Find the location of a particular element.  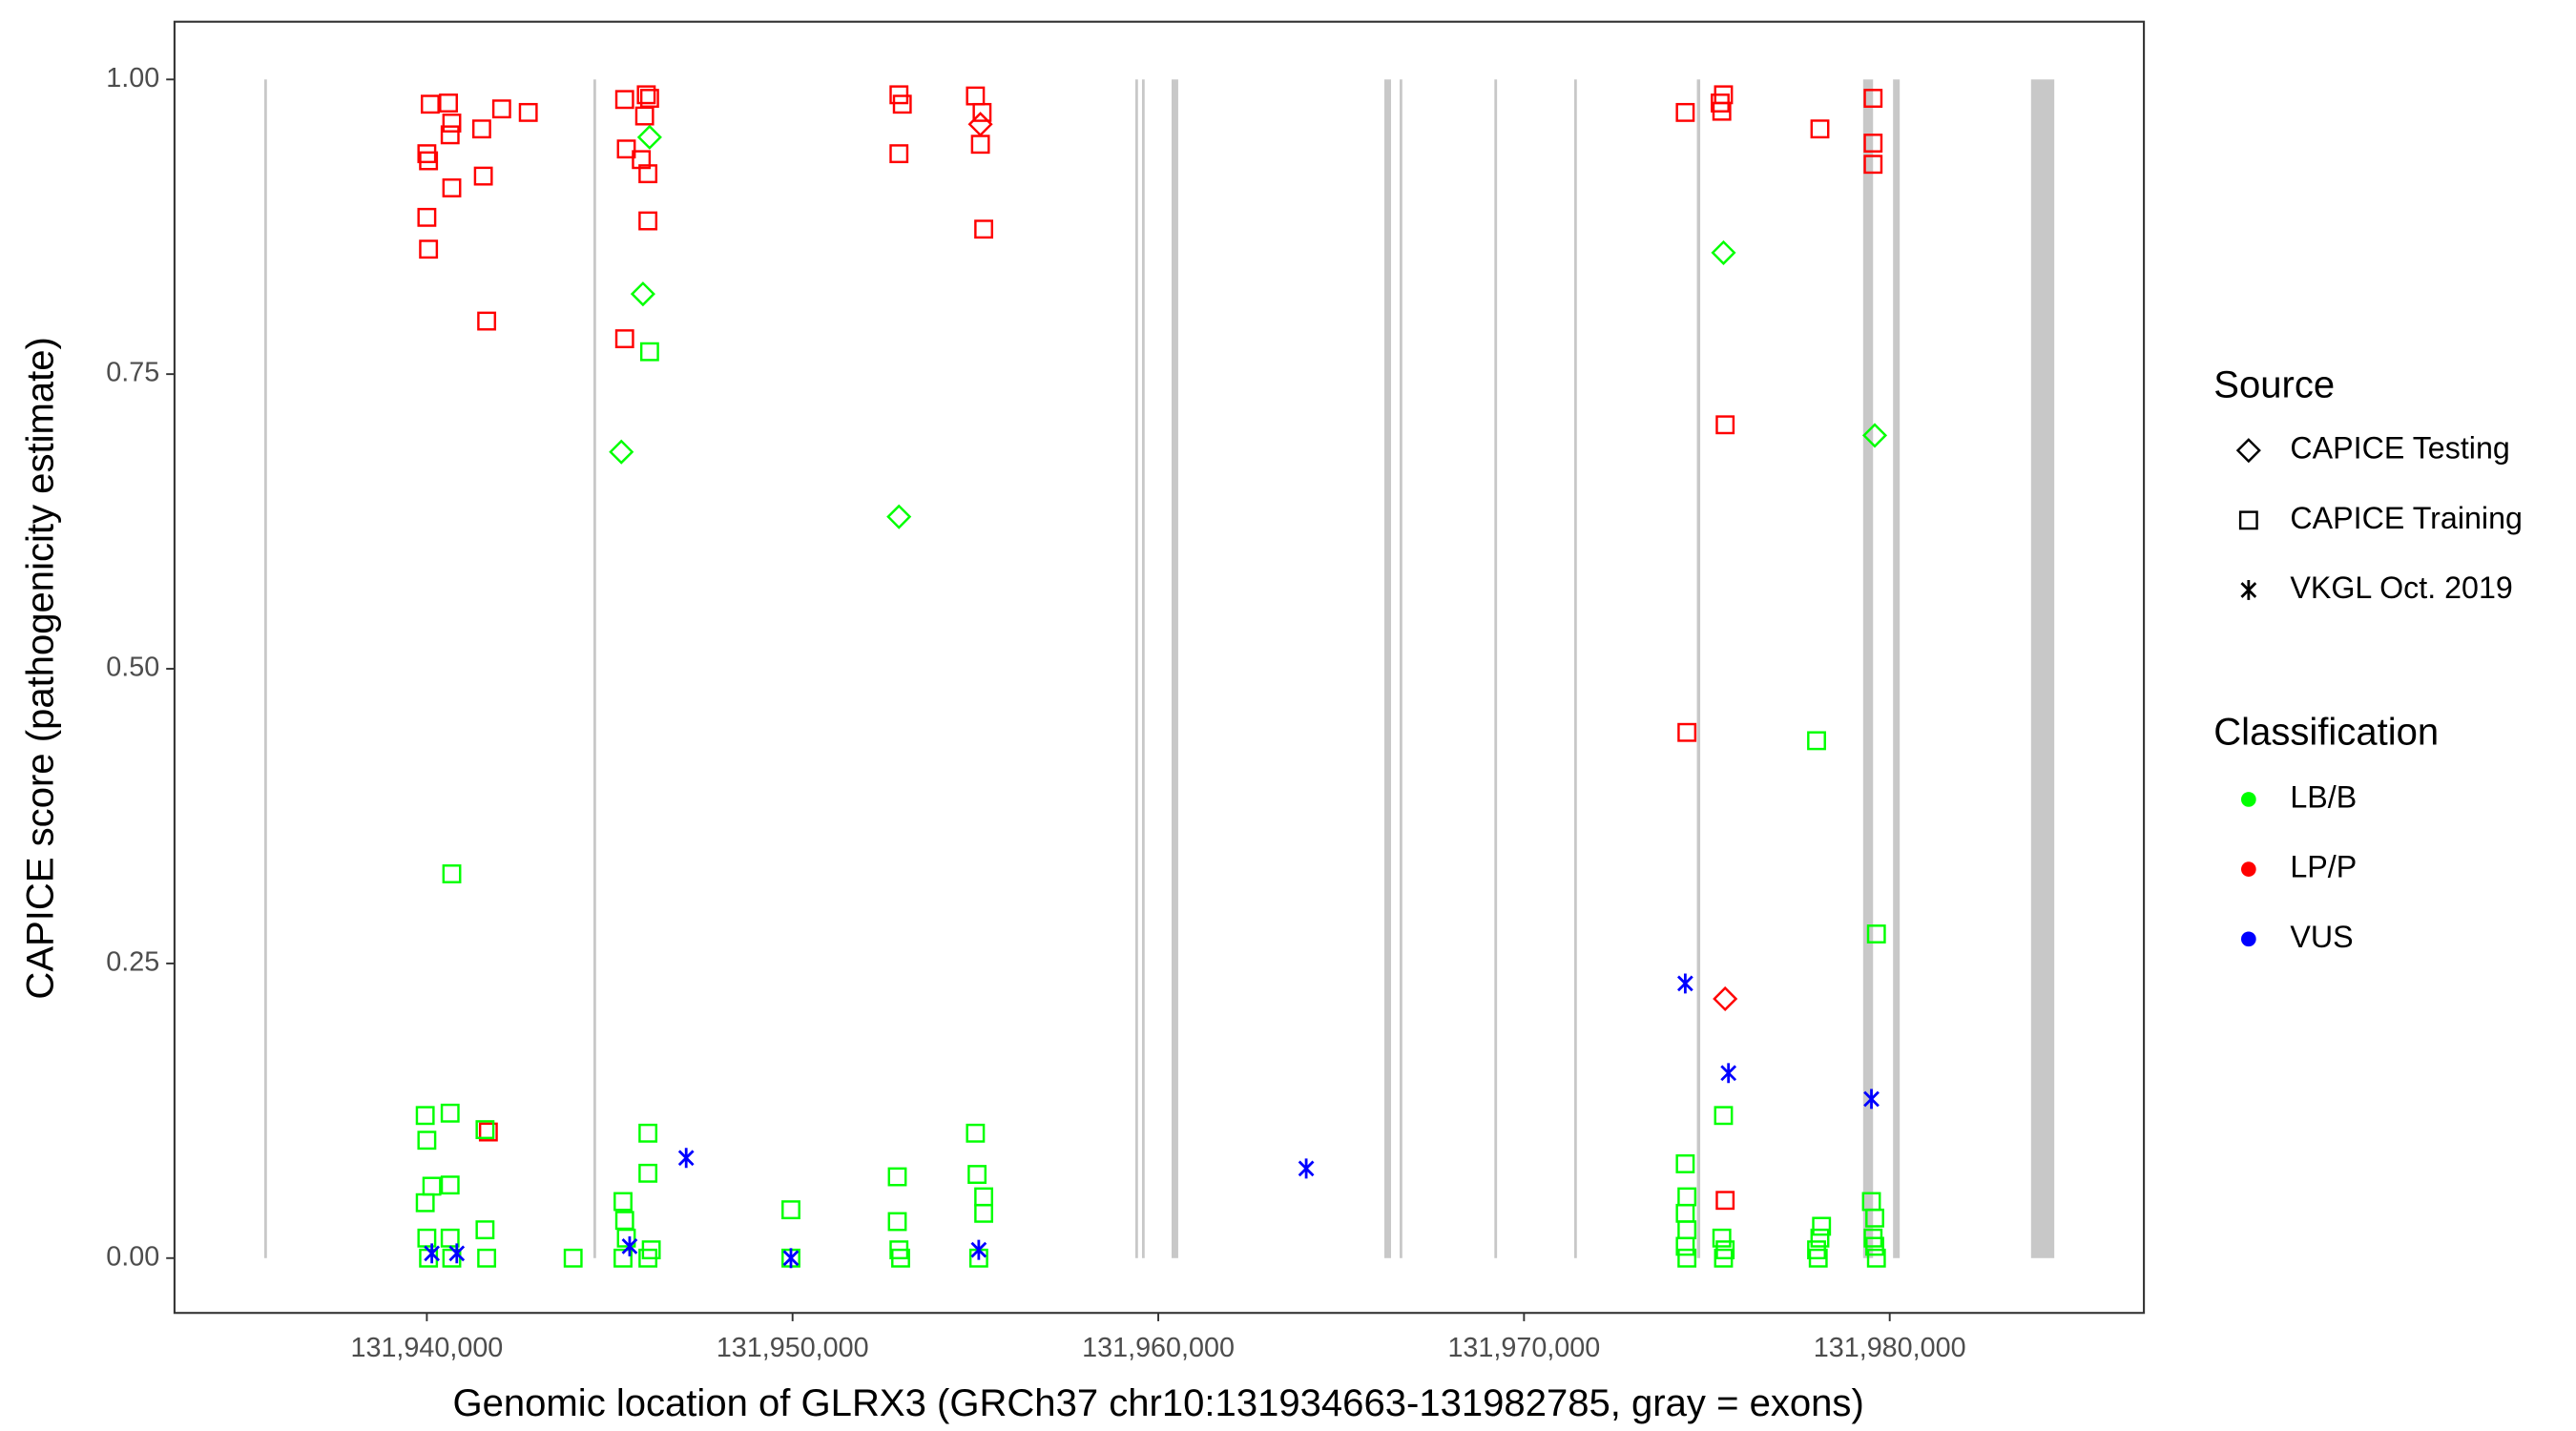

legend-label: LP/P is located at coordinates (2323, 867).